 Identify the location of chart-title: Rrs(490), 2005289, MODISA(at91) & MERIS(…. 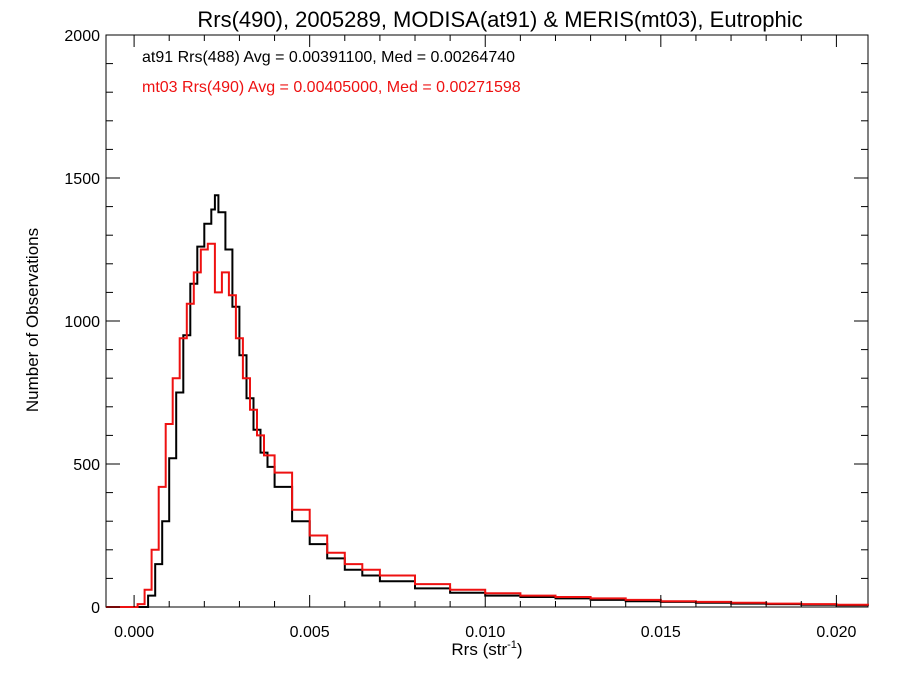
(499, 19).